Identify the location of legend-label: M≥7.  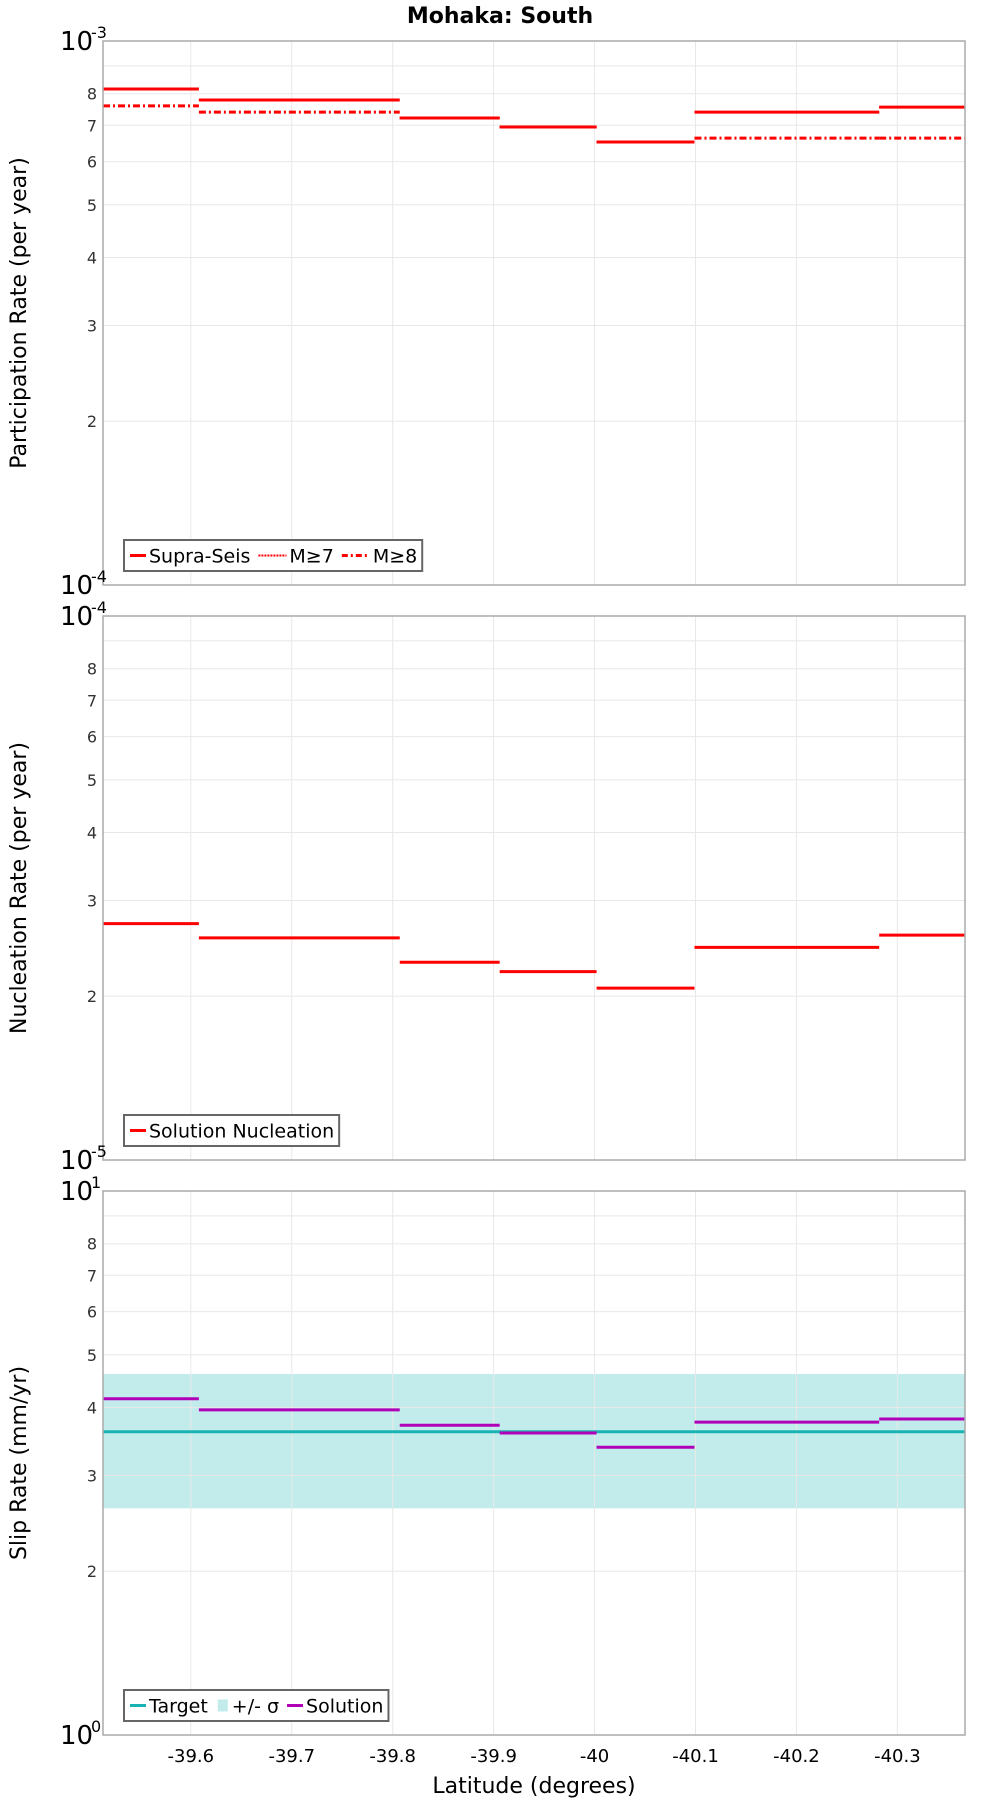
(311, 557).